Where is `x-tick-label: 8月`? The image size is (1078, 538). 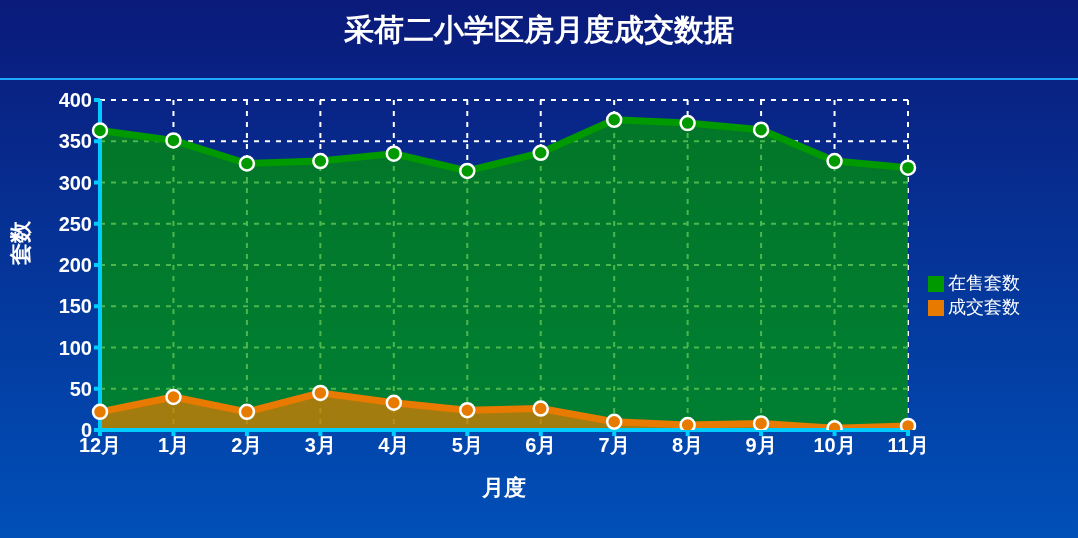 x-tick-label: 8月 is located at coordinates (688, 445).